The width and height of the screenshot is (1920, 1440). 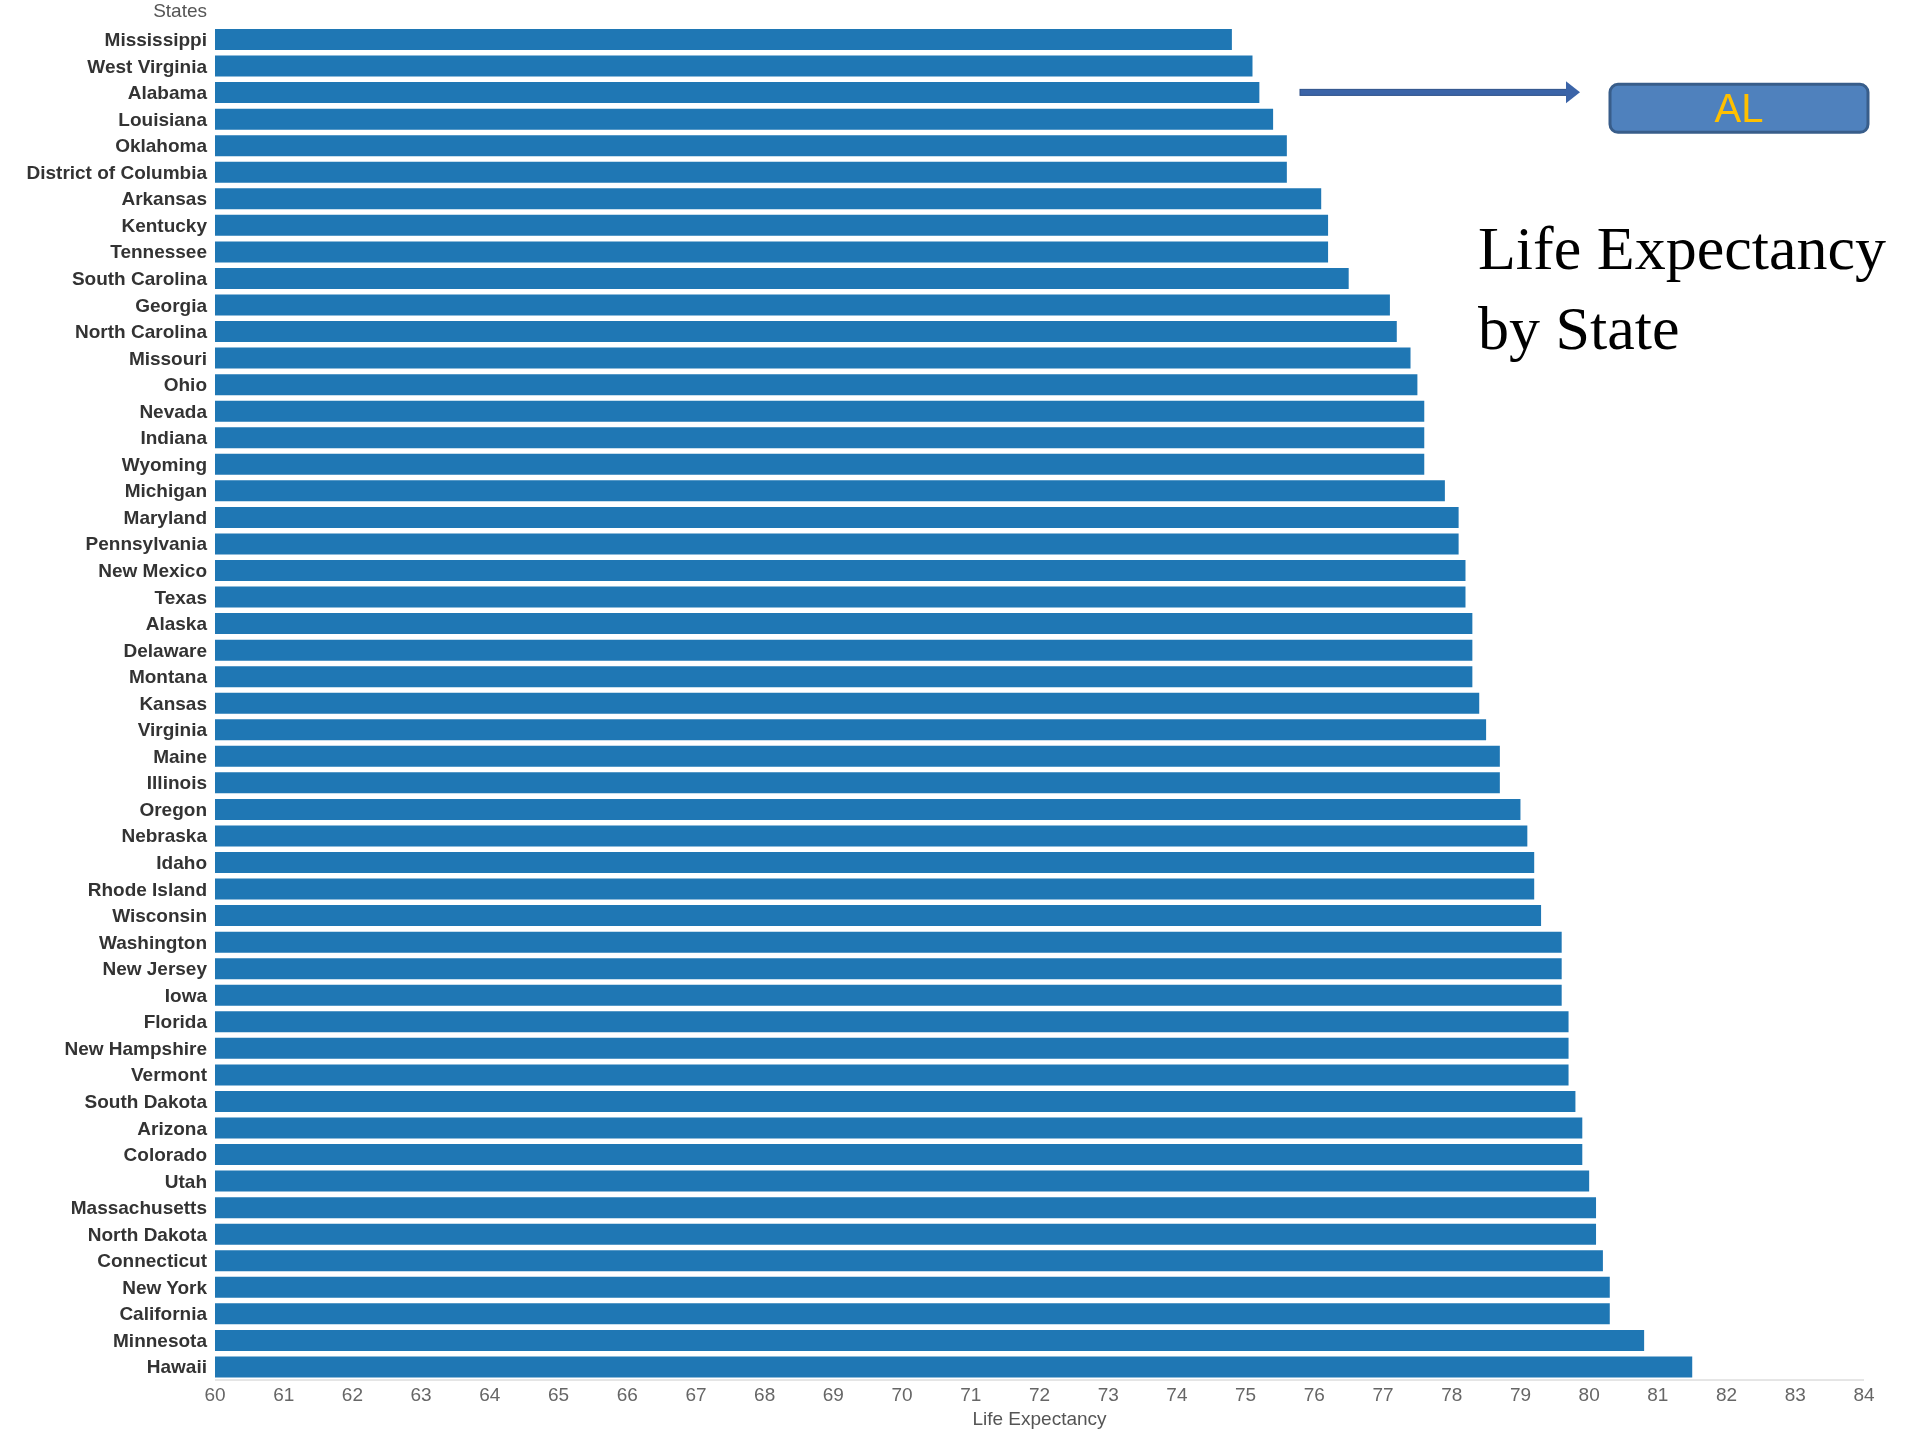 What do you see at coordinates (627, 1395) in the screenshot?
I see `x-tick-label: 66` at bounding box center [627, 1395].